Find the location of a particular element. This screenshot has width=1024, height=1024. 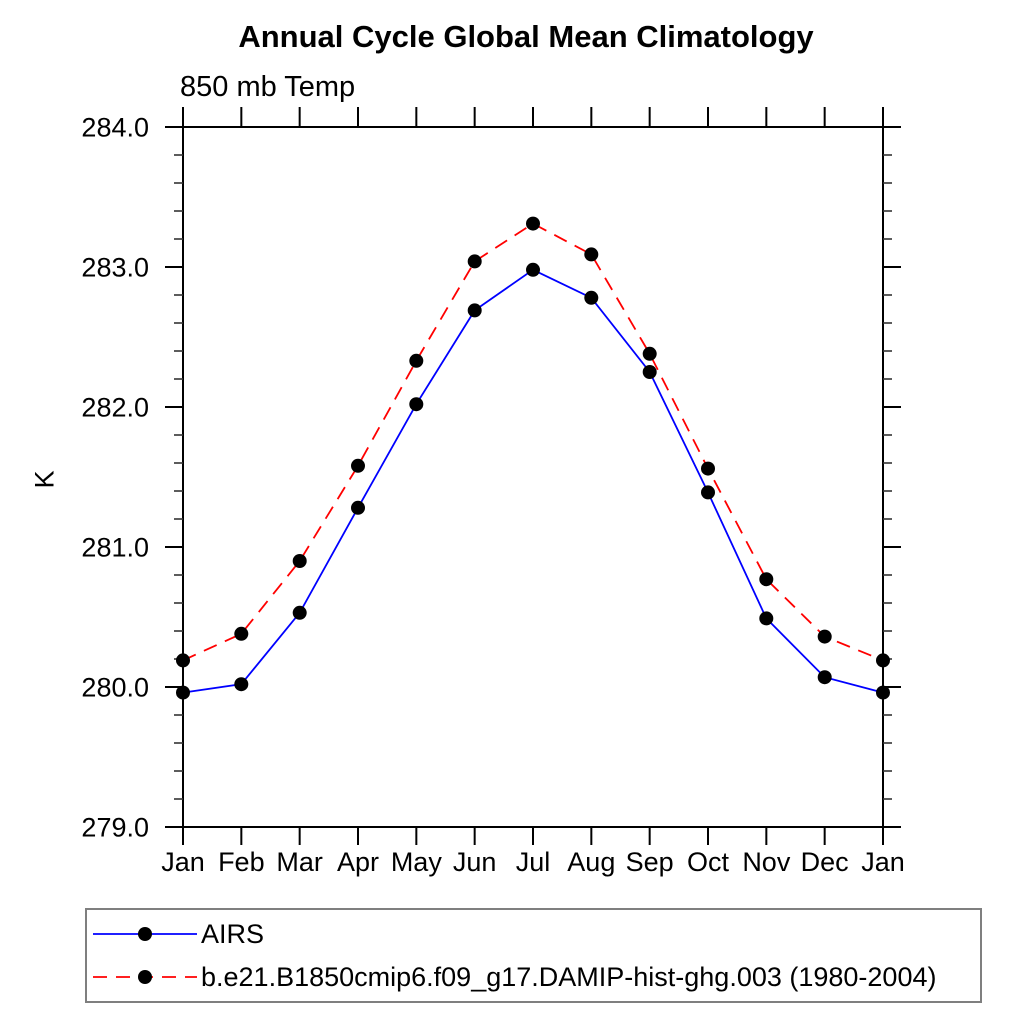

x-axis-tick-label: Sep is located at coordinates (650, 862).